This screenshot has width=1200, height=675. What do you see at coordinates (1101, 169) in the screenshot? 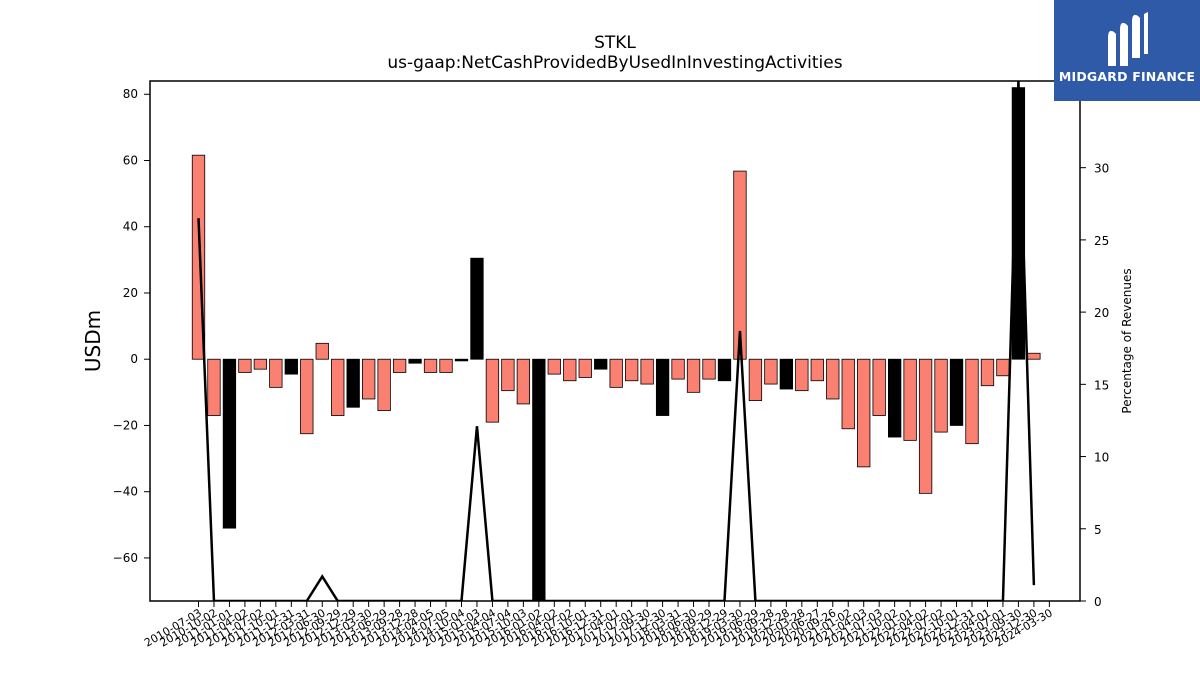
I see `y2-tick-label: 30` at bounding box center [1101, 169].